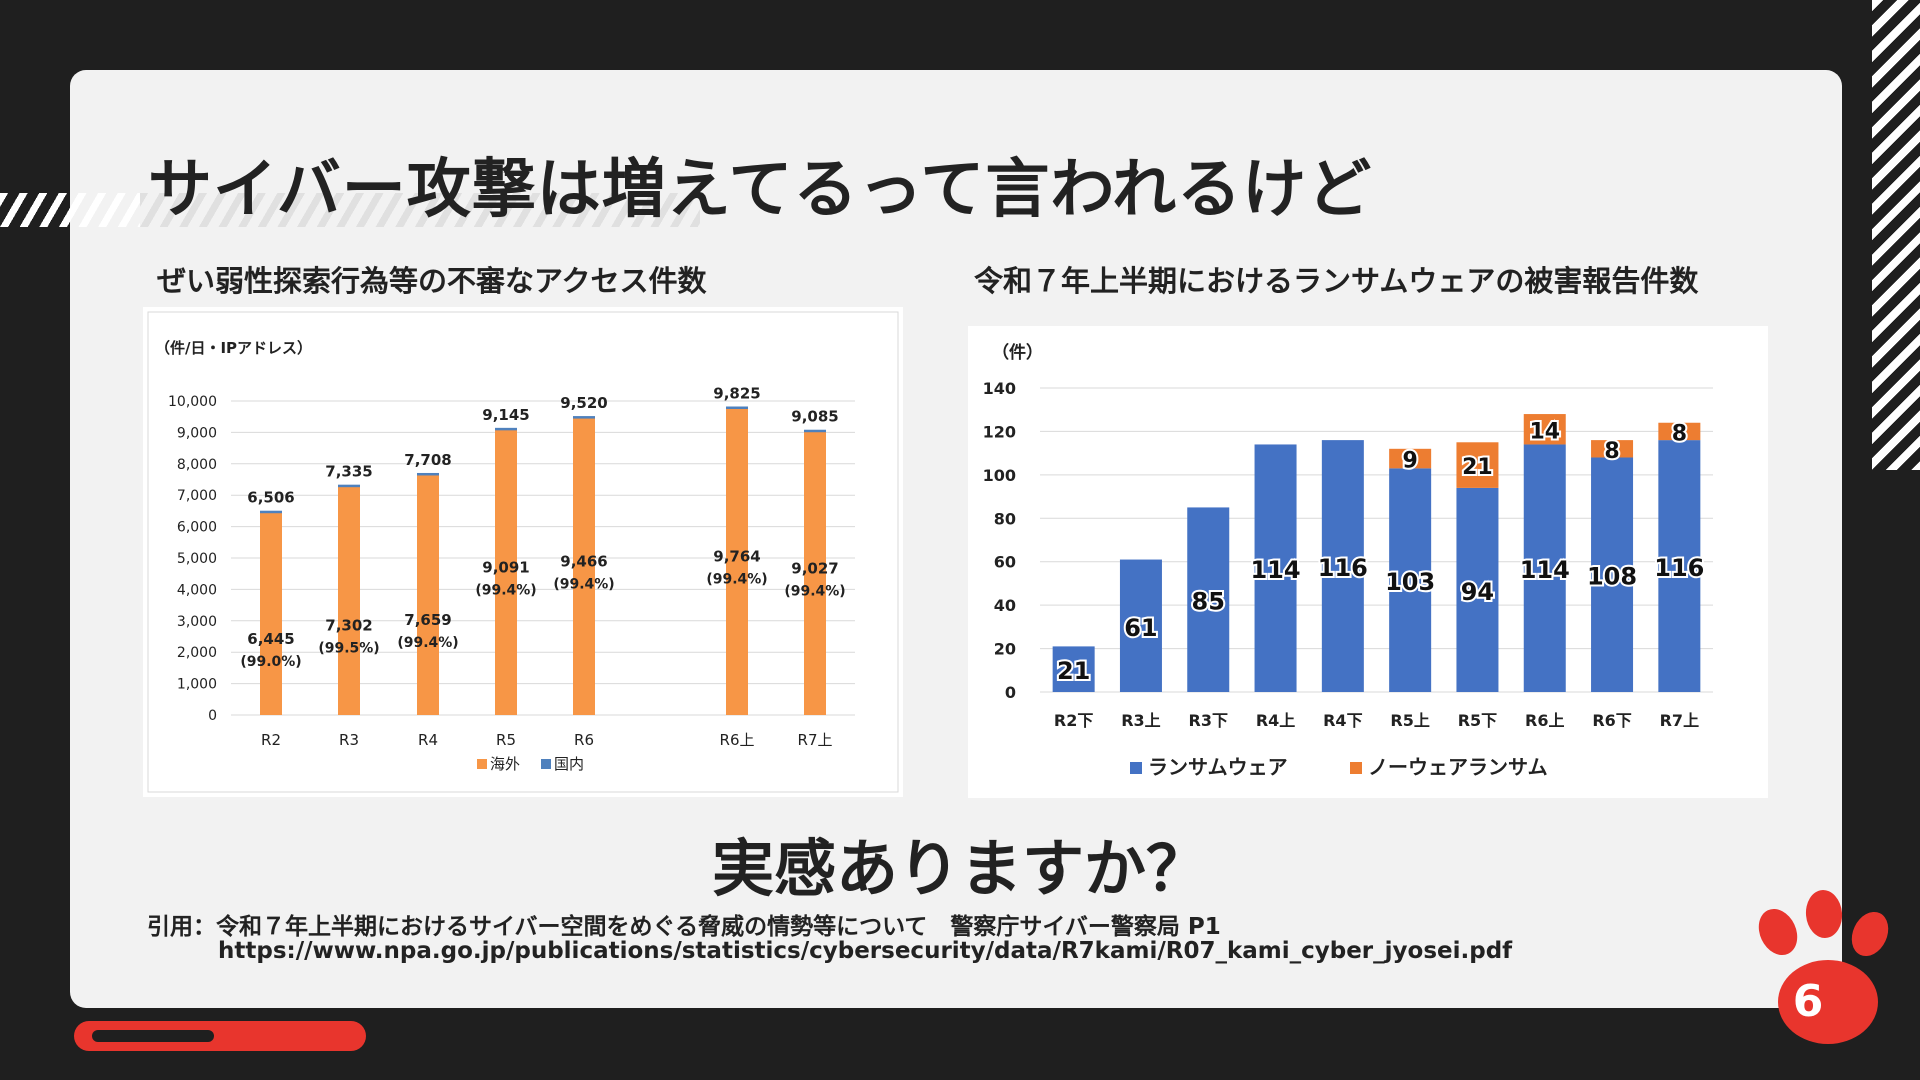  What do you see at coordinates (197, 590) in the screenshot?
I see `chart1-ytick-label: 4,000` at bounding box center [197, 590].